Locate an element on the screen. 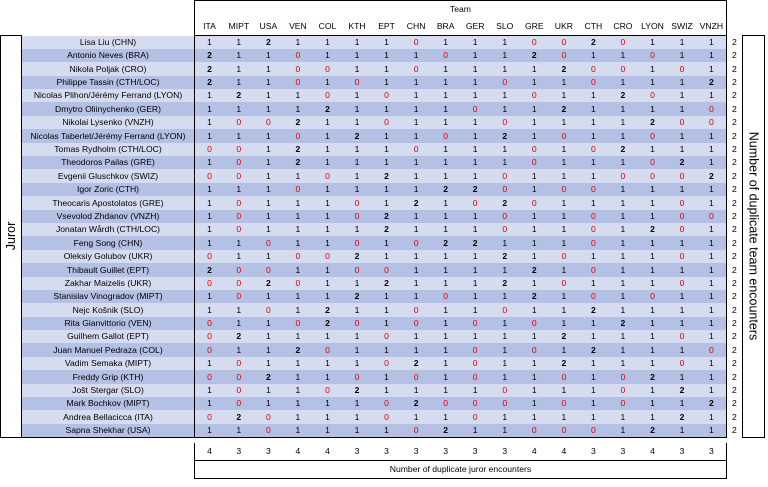 The height and width of the screenshot is (487, 768). juror-name: Mark Bochkov (MIPT) is located at coordinates (108, 404).